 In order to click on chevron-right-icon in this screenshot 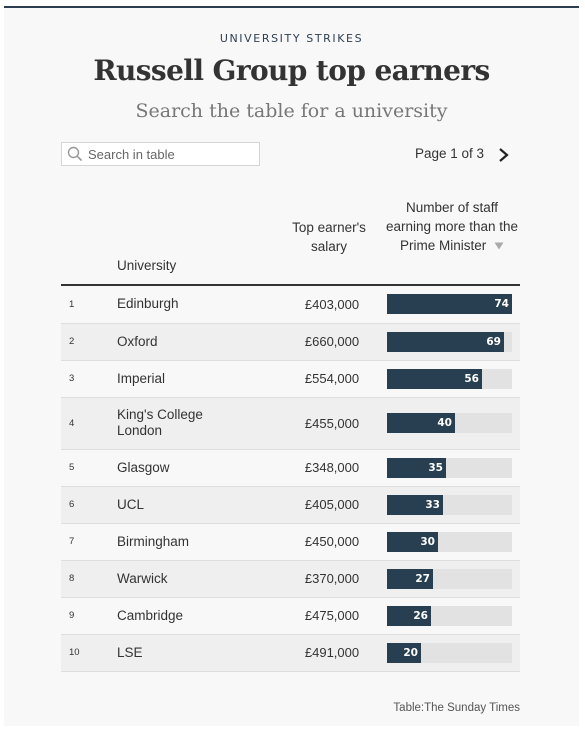, I will do `click(504, 155)`.